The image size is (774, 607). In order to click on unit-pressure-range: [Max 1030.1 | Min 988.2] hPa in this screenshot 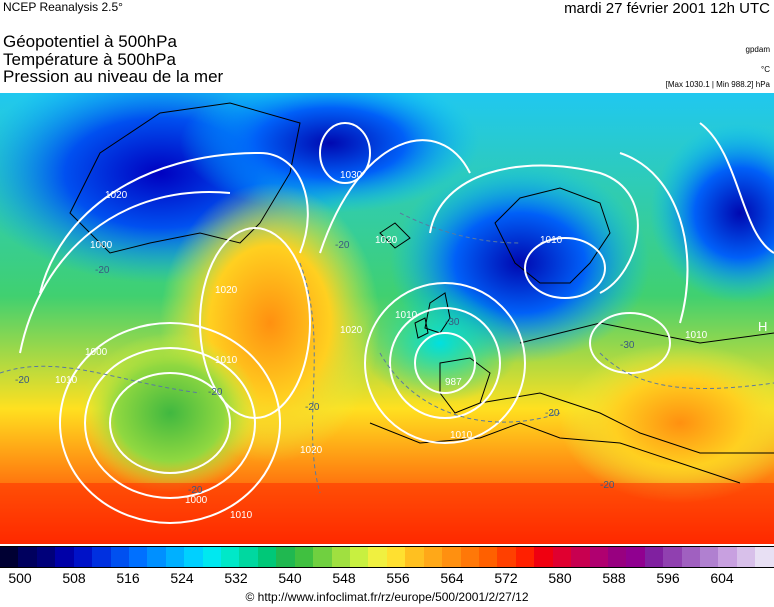, I will do `click(717, 84)`.